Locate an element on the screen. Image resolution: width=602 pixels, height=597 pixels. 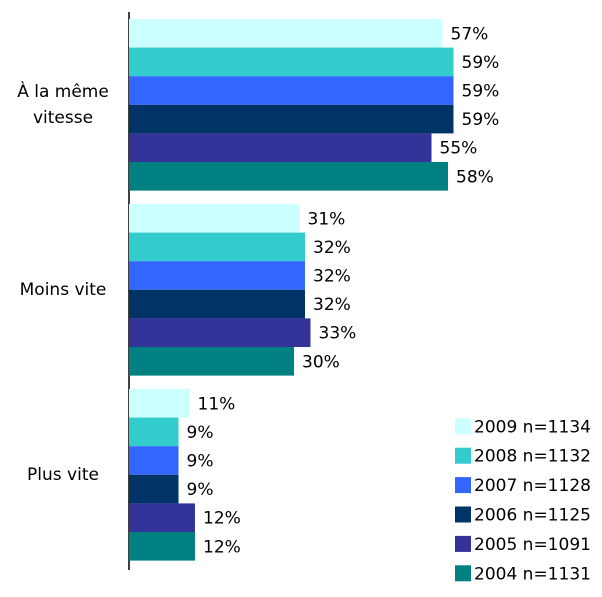
value-label: 33% is located at coordinates (338, 334).